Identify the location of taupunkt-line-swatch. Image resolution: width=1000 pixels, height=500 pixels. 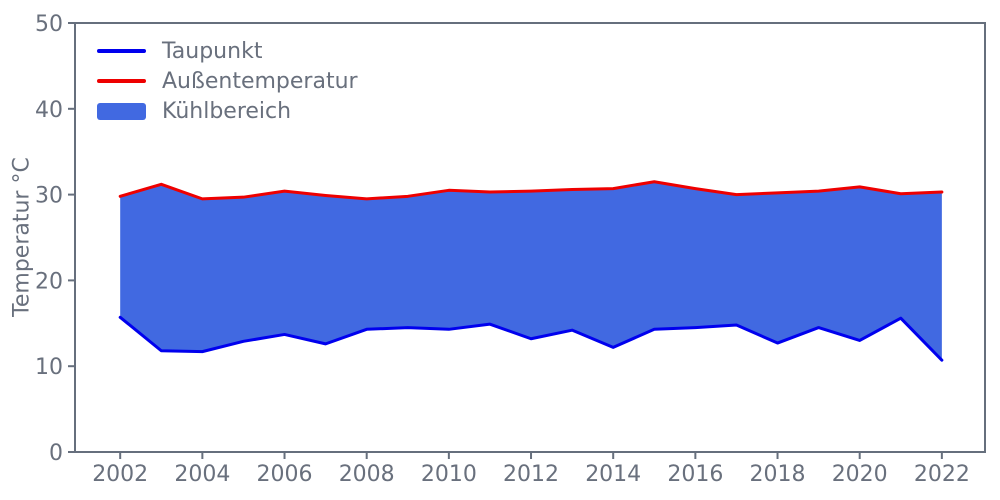
(121, 51).